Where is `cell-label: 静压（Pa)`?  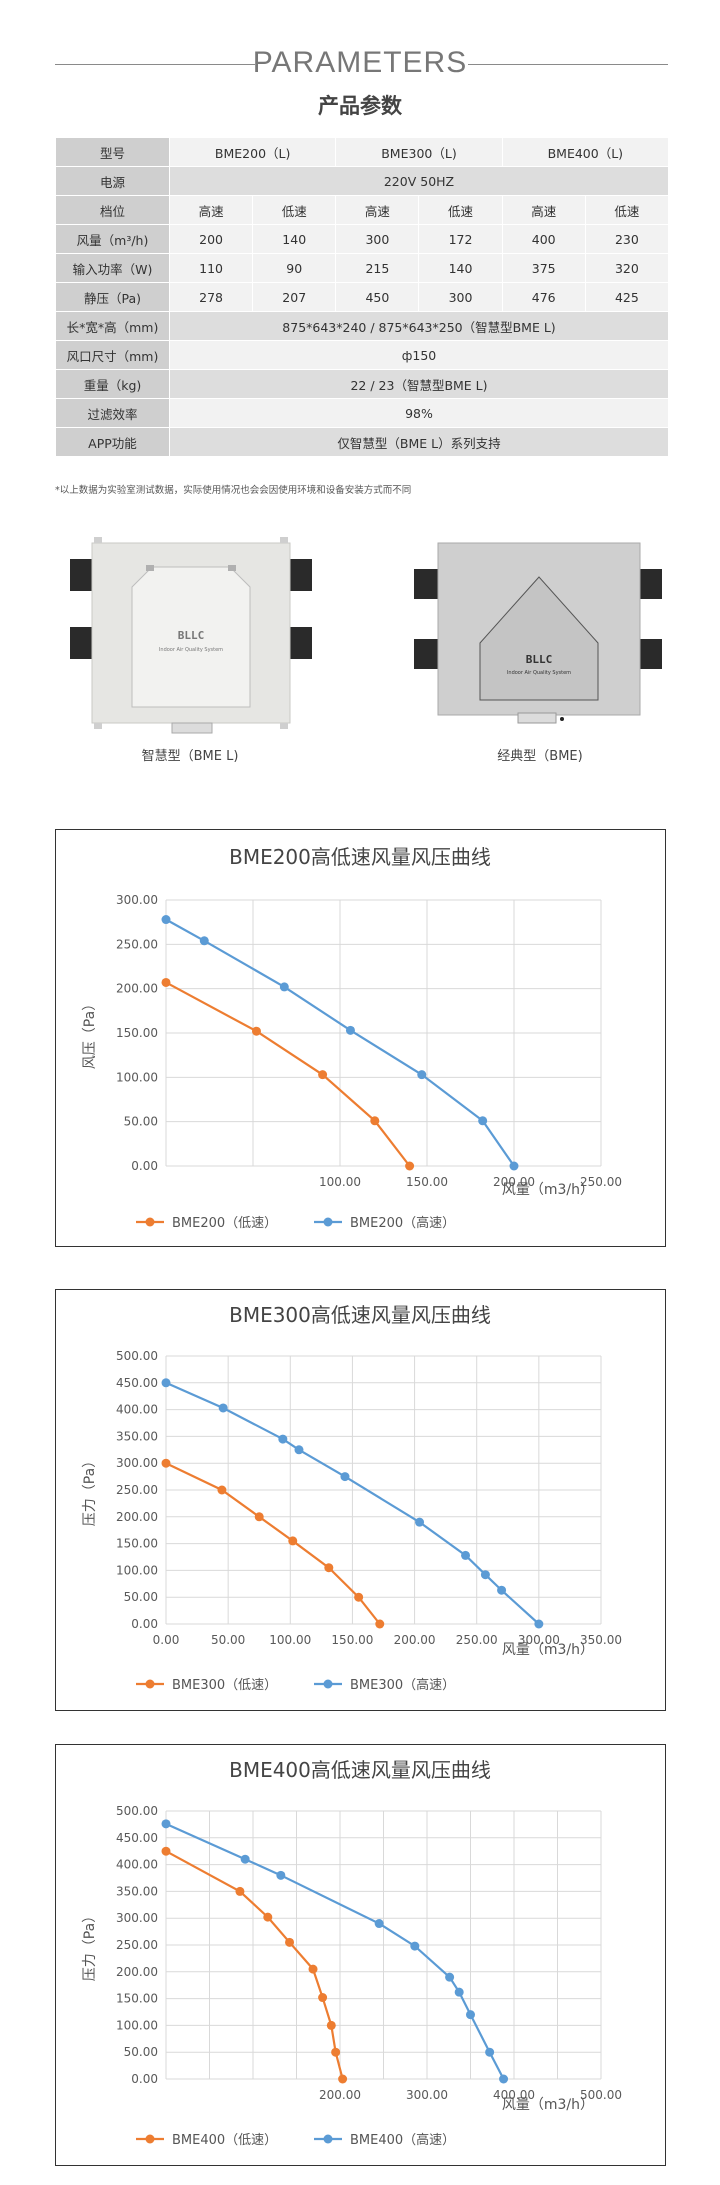 cell-label: 静压（Pa) is located at coordinates (112, 297).